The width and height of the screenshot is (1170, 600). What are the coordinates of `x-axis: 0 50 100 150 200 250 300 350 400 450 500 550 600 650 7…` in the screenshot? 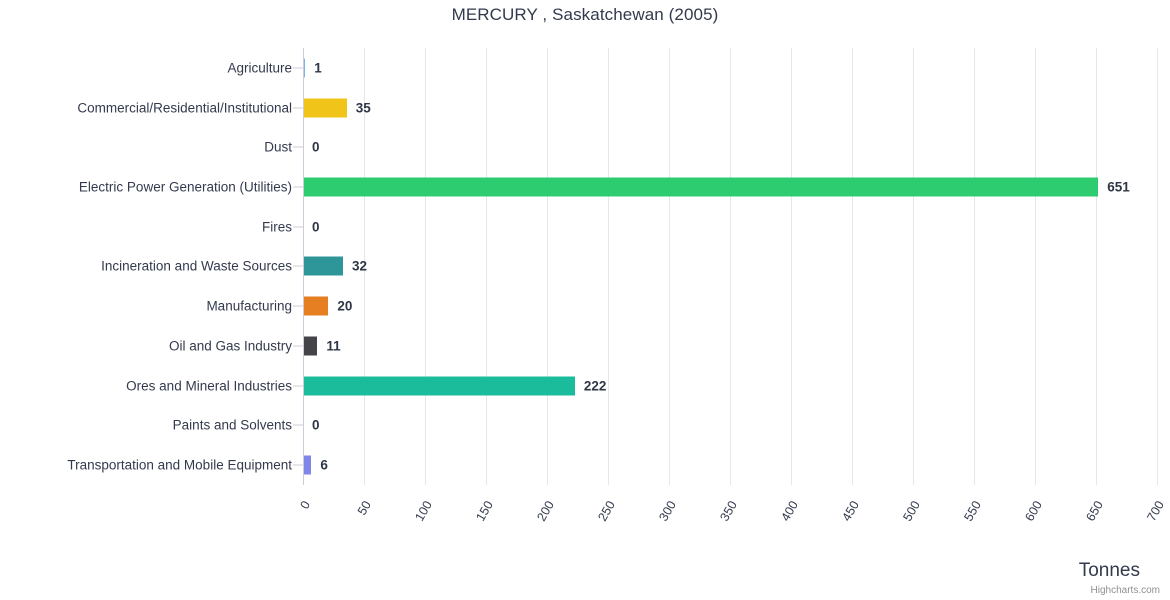 It's located at (585, 515).